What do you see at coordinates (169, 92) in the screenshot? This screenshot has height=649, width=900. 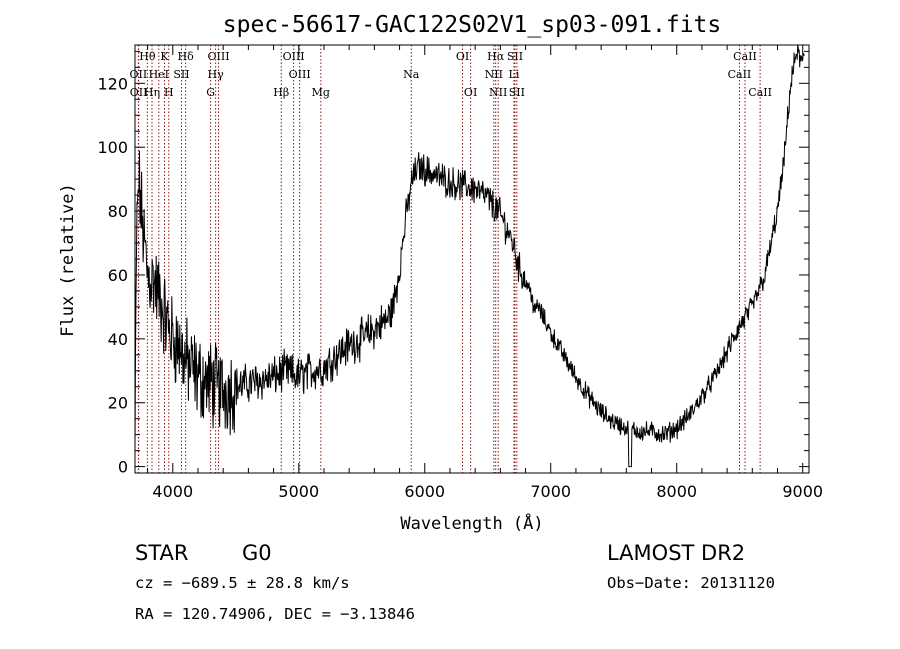 I see `spectral-line-label: H` at bounding box center [169, 92].